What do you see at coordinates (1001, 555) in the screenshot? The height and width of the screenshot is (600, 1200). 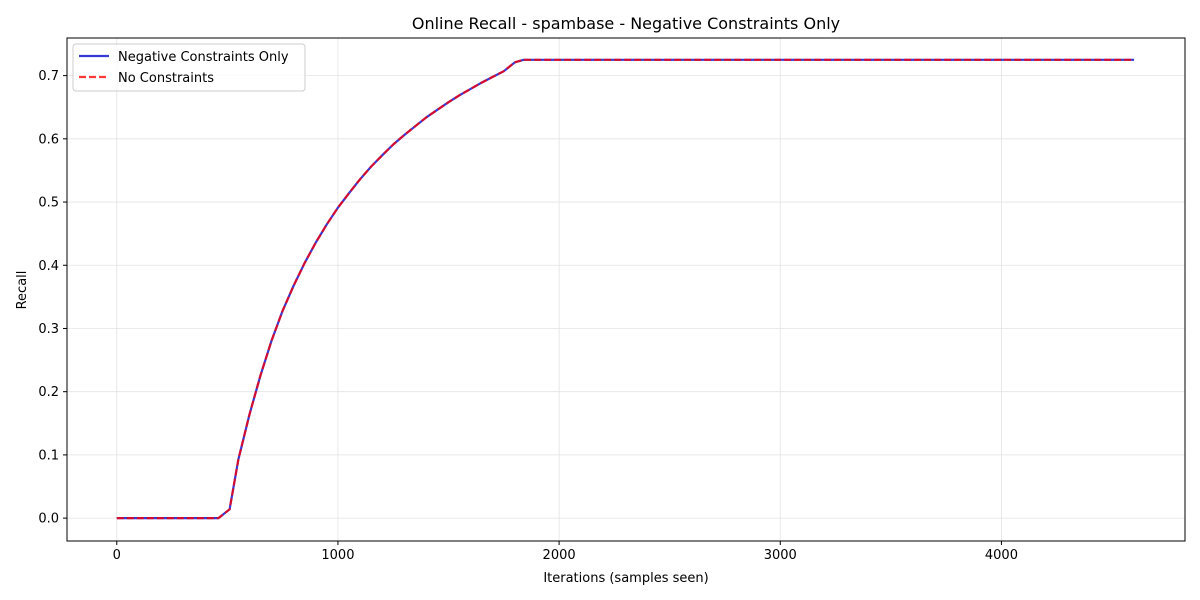 I see `x-tick-label: 4000` at bounding box center [1001, 555].